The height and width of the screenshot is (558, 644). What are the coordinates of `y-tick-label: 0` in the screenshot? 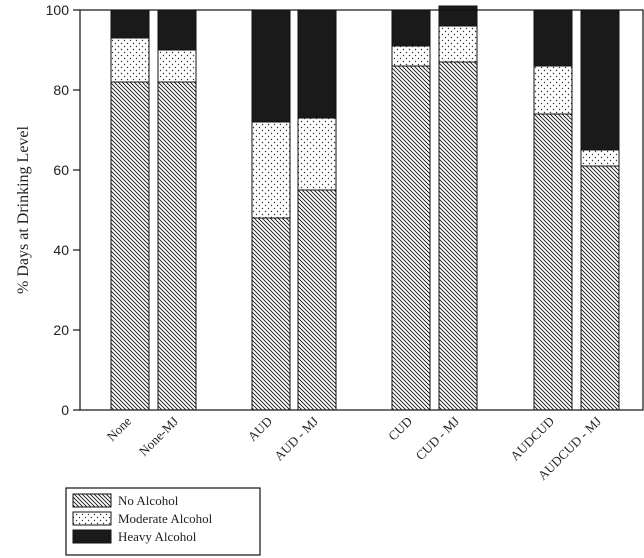 It's located at (65, 410).